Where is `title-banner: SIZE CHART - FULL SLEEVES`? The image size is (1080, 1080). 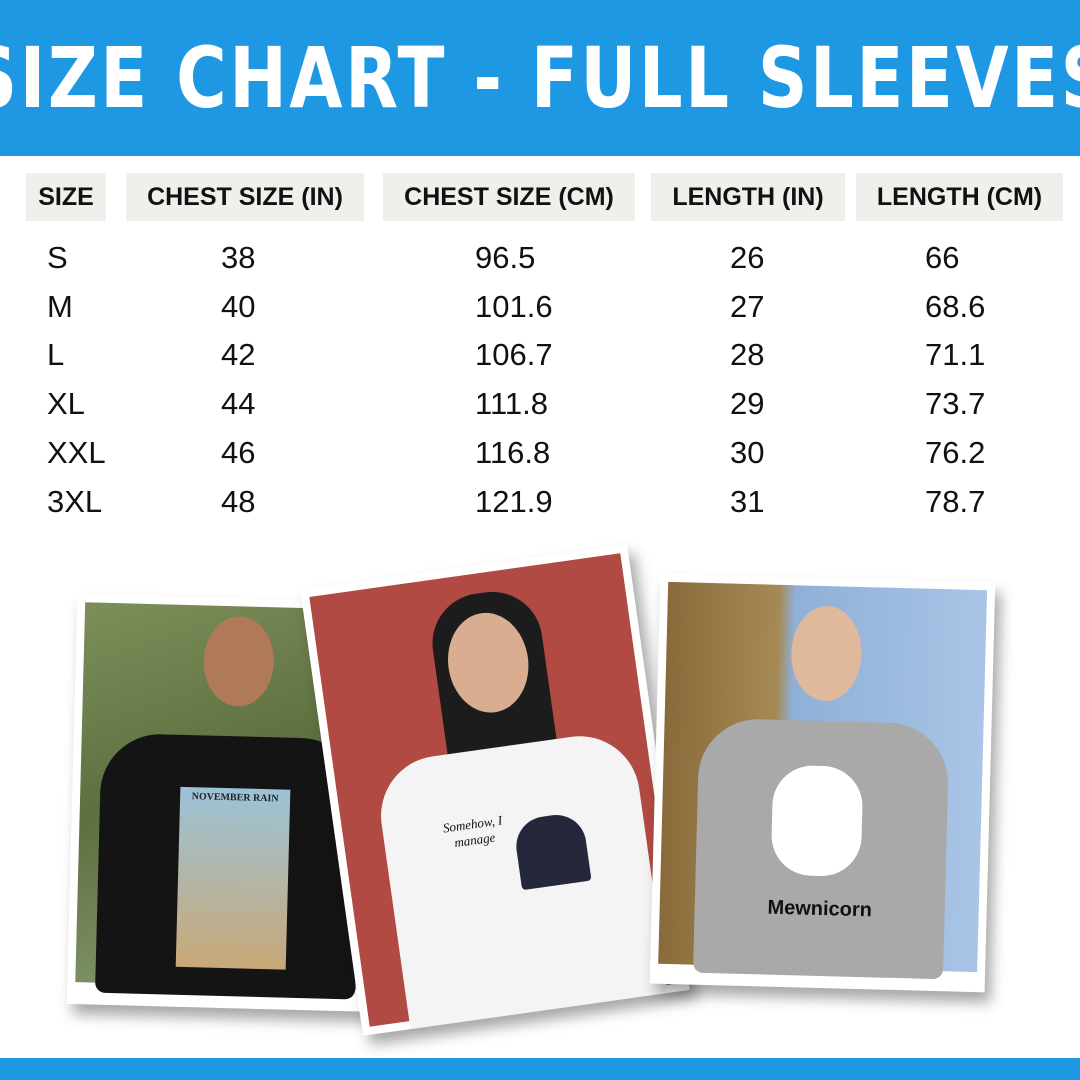
title-banner: SIZE CHART - FULL SLEEVES is located at coordinates (540, 78).